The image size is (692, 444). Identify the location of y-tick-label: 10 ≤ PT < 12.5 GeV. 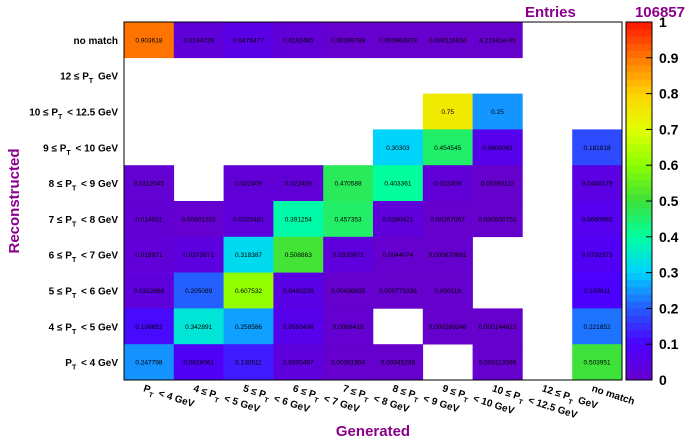
(73, 115).